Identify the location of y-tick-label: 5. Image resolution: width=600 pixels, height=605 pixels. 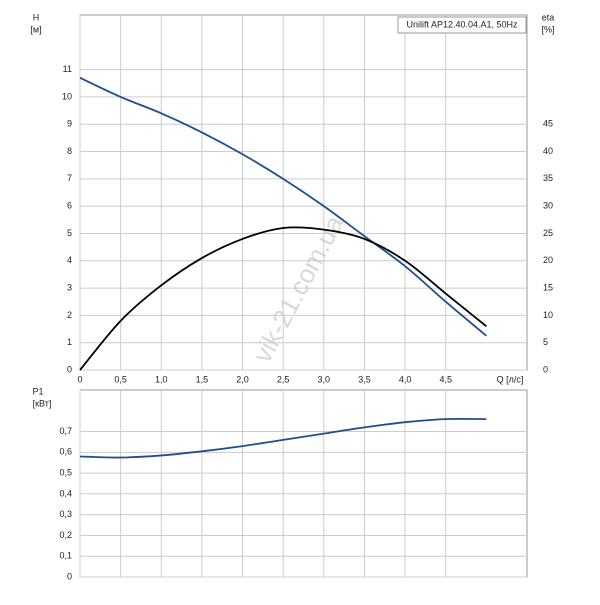
(69, 233).